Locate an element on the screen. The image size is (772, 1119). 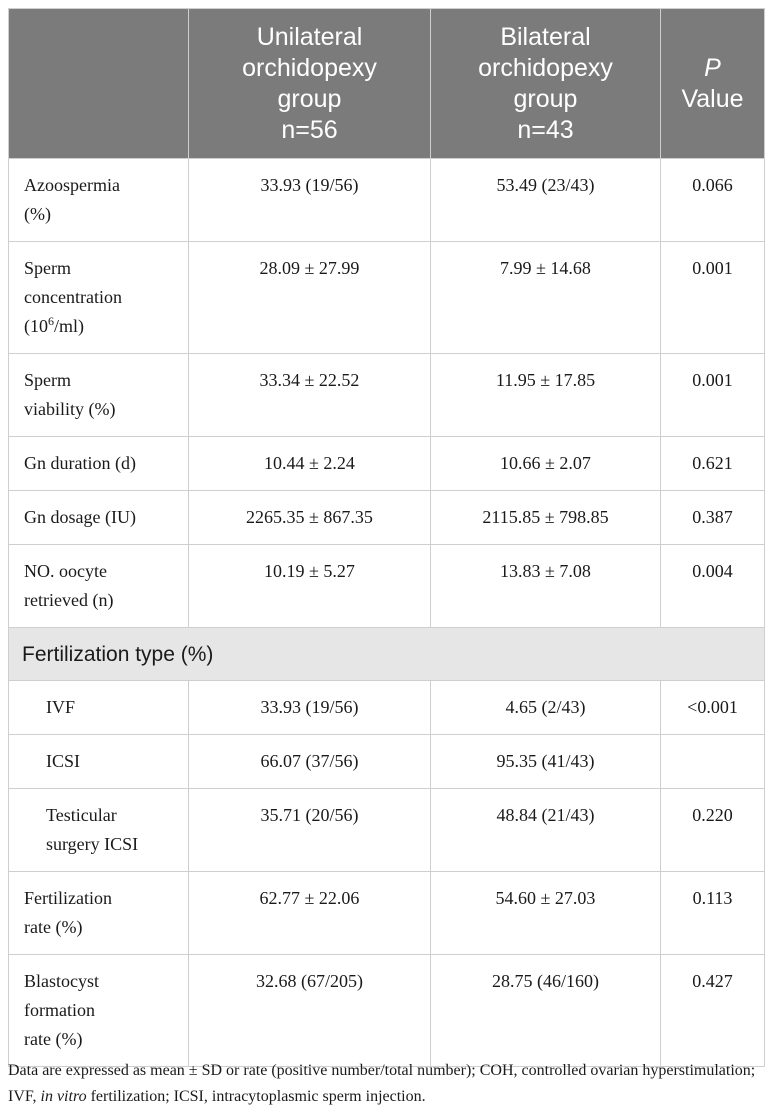
row-label: Sperm concentration (106/ml) is located at coordinates (98, 297).